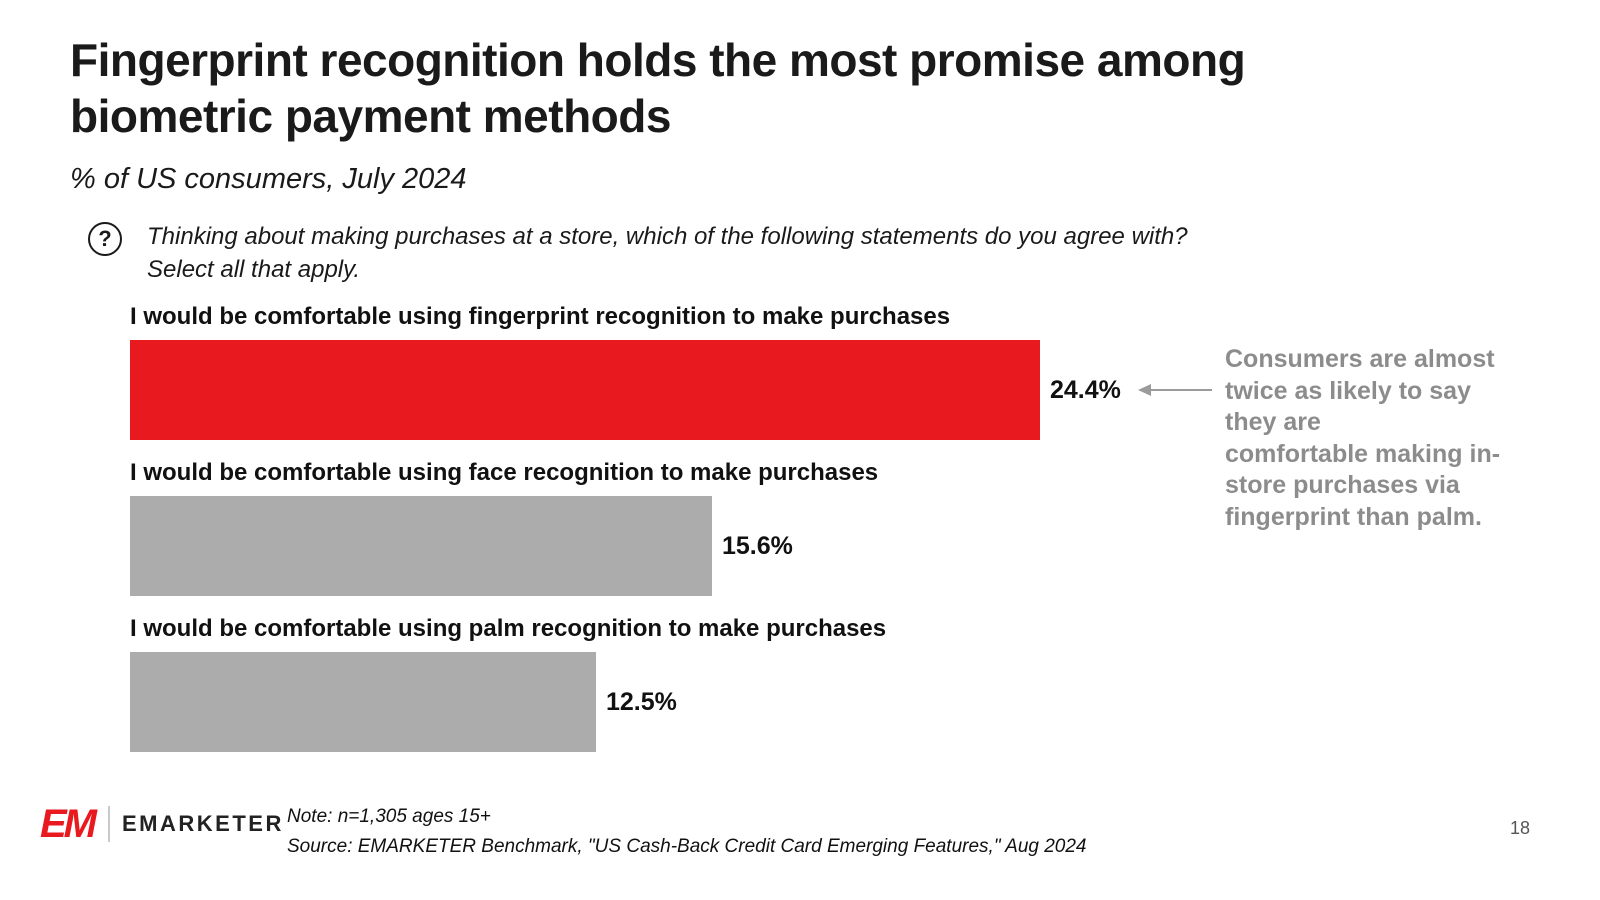 This screenshot has width=1600, height=900. What do you see at coordinates (363, 702) in the screenshot?
I see `bar-palm` at bounding box center [363, 702].